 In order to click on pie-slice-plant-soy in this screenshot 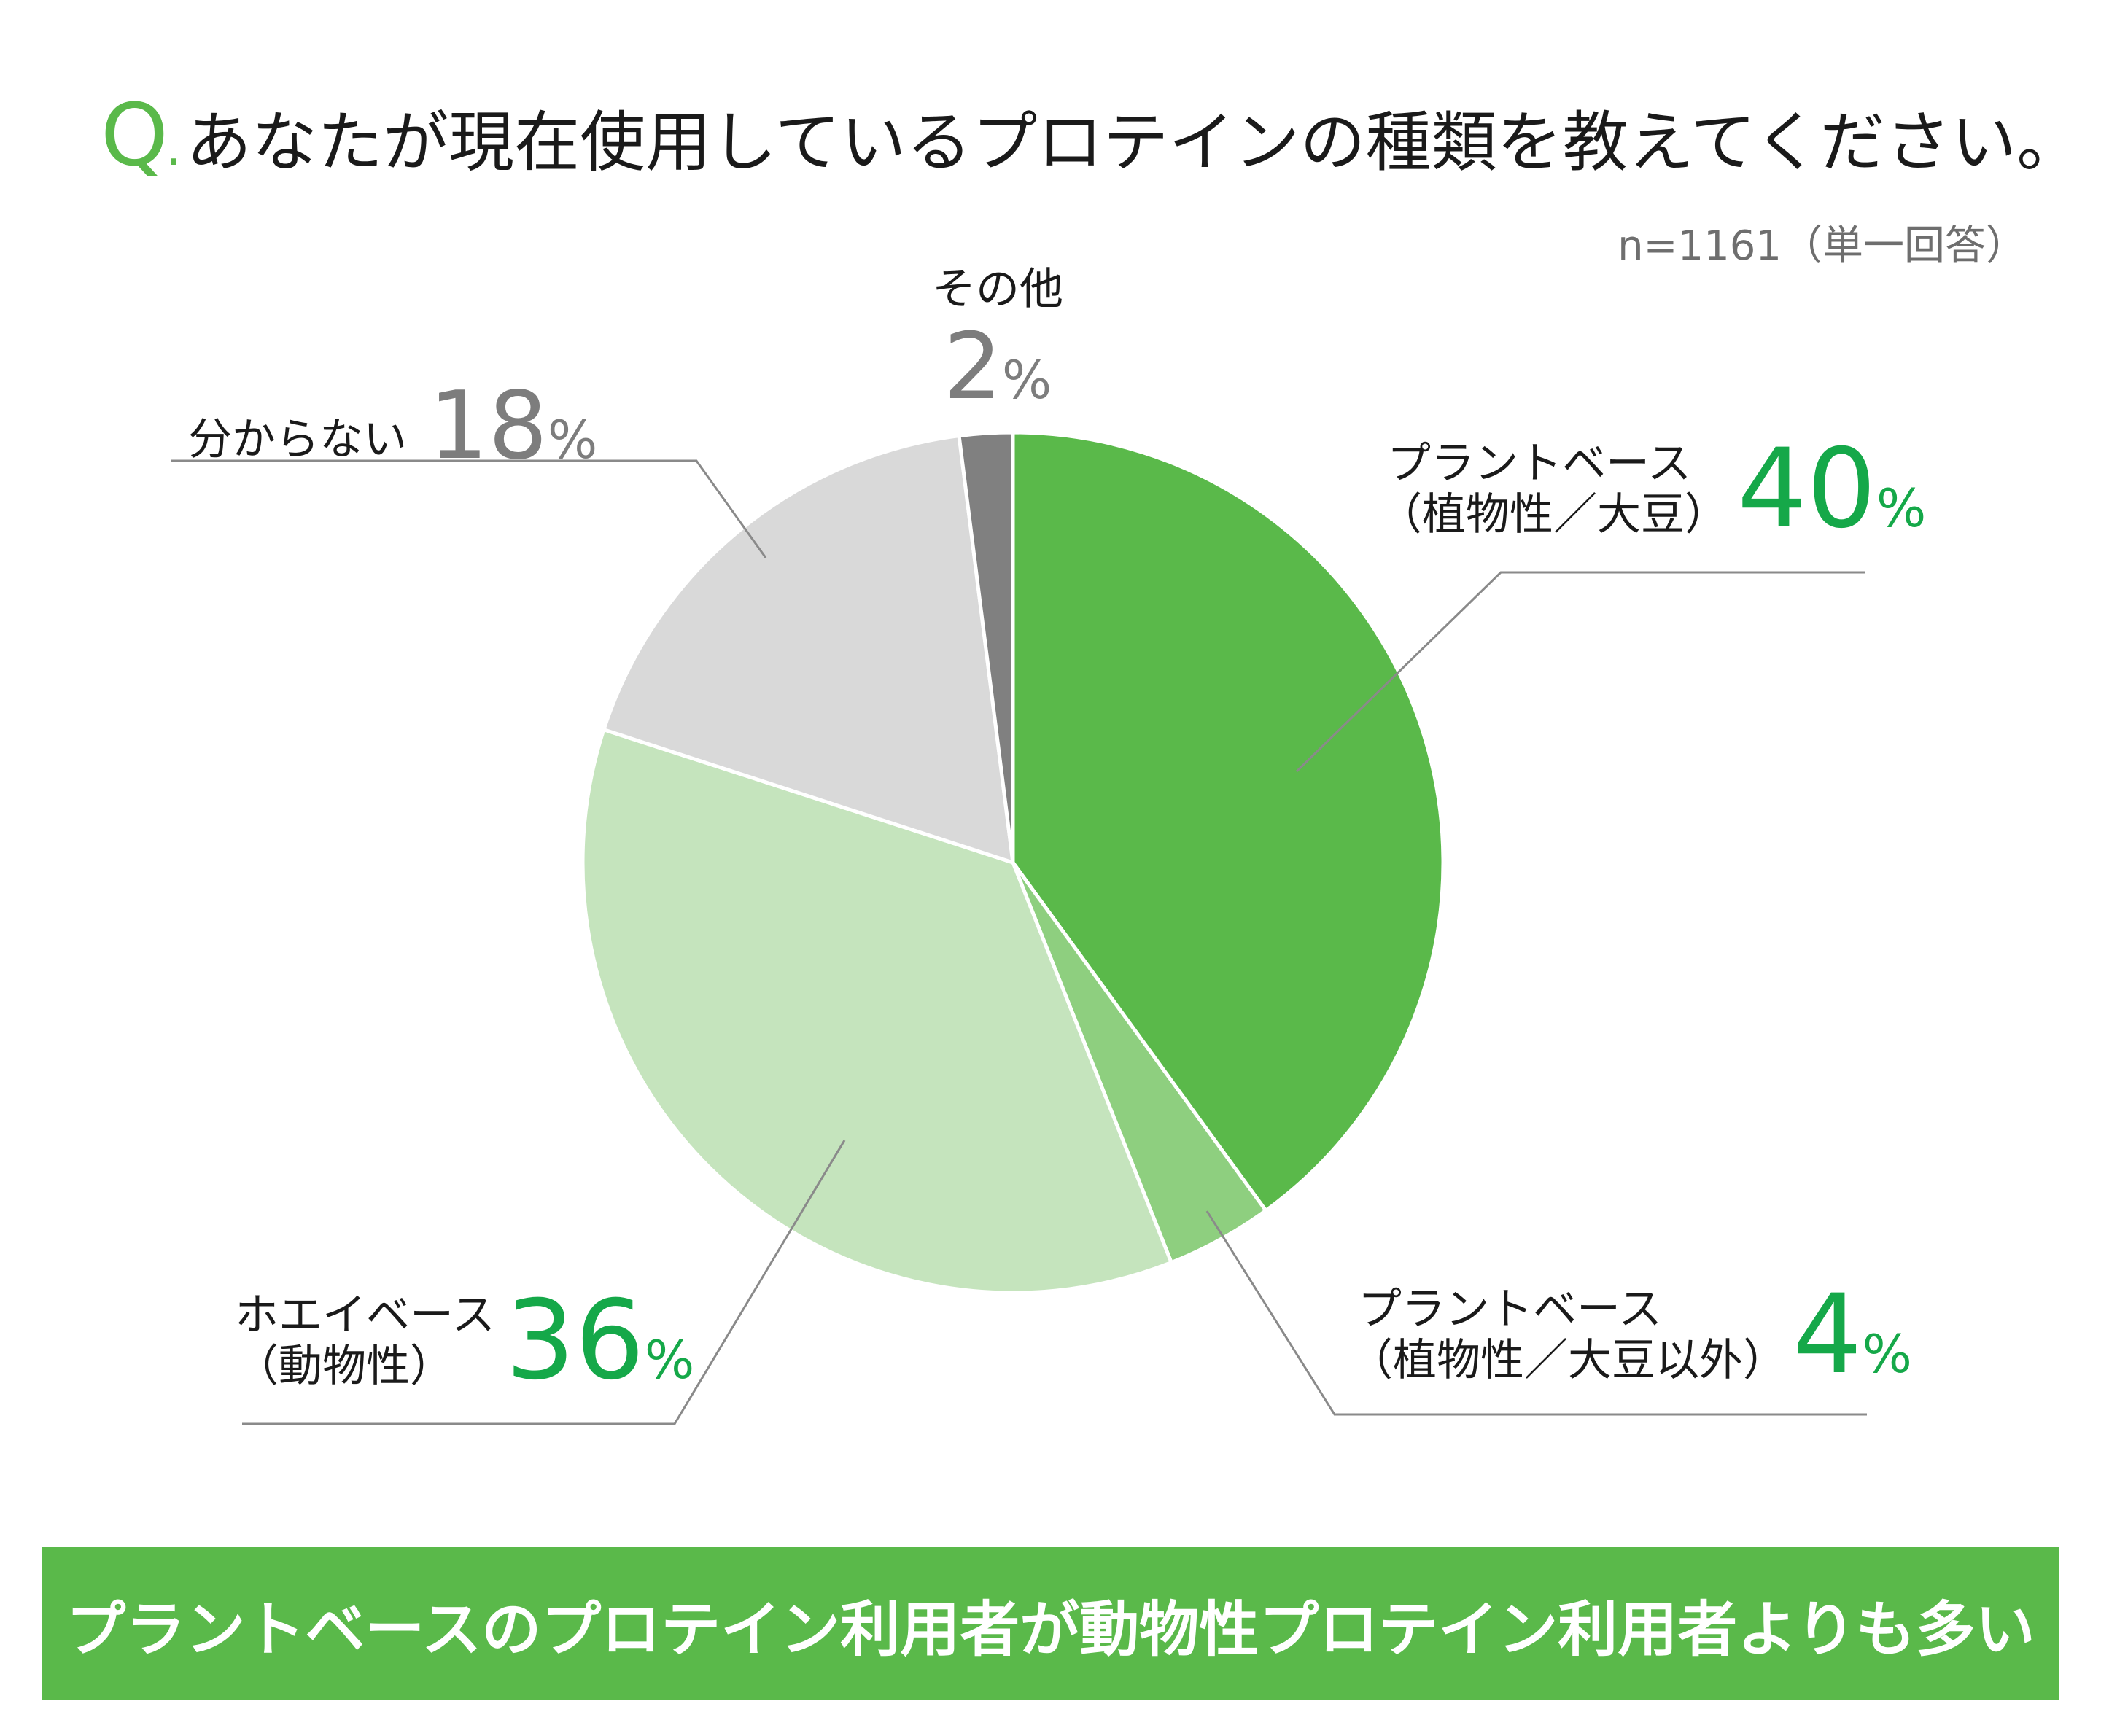, I will do `click(1228, 822)`.